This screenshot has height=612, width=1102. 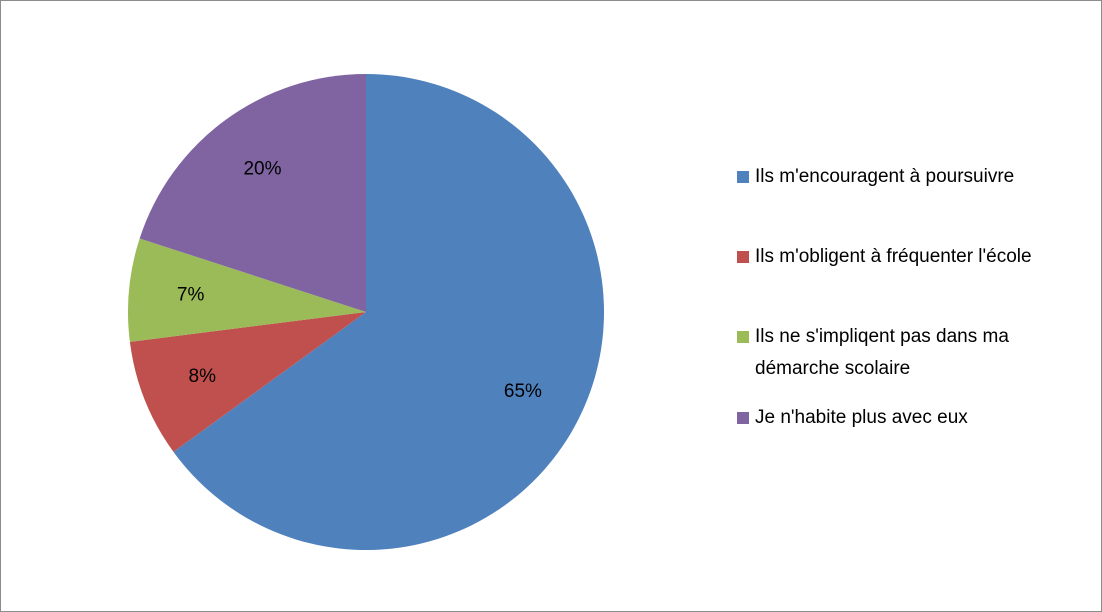 I want to click on legend-label: Je n'habite plus avec eux, so click(x=861, y=417).